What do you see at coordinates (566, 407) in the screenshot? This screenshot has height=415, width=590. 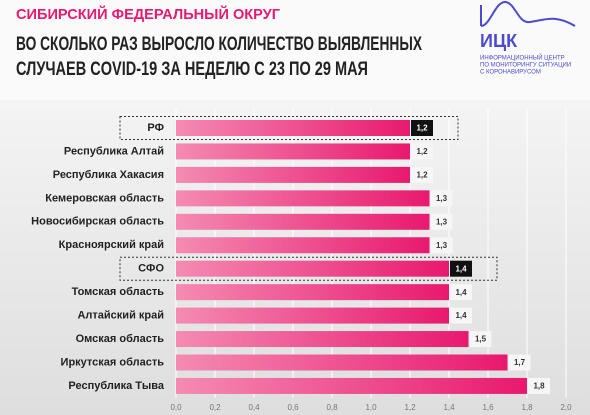 I see `x-tick-label: 2,0` at bounding box center [566, 407].